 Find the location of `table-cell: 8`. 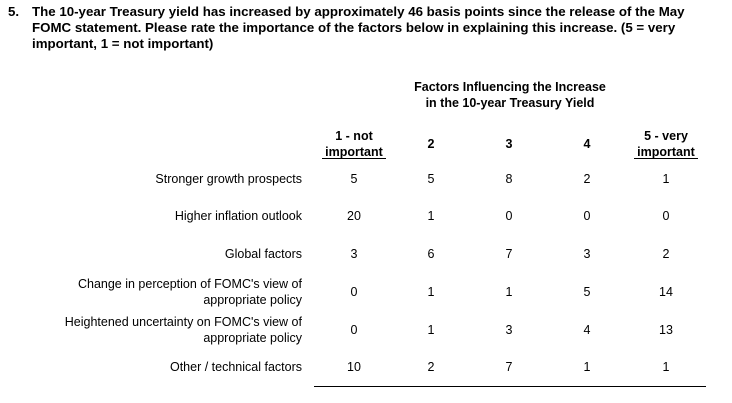

table-cell: 8 is located at coordinates (509, 179).